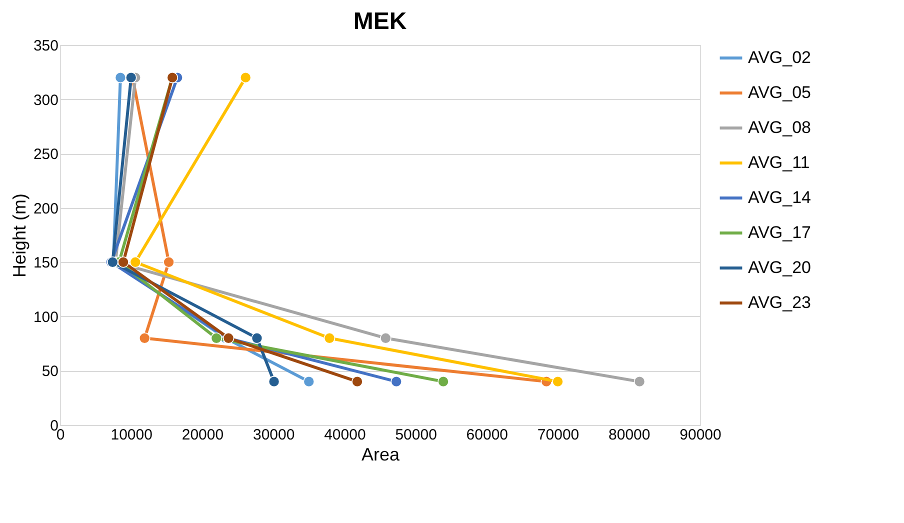 The width and height of the screenshot is (904, 523). What do you see at coordinates (780, 57) in the screenshot?
I see `legend-label: AVG_02` at bounding box center [780, 57].